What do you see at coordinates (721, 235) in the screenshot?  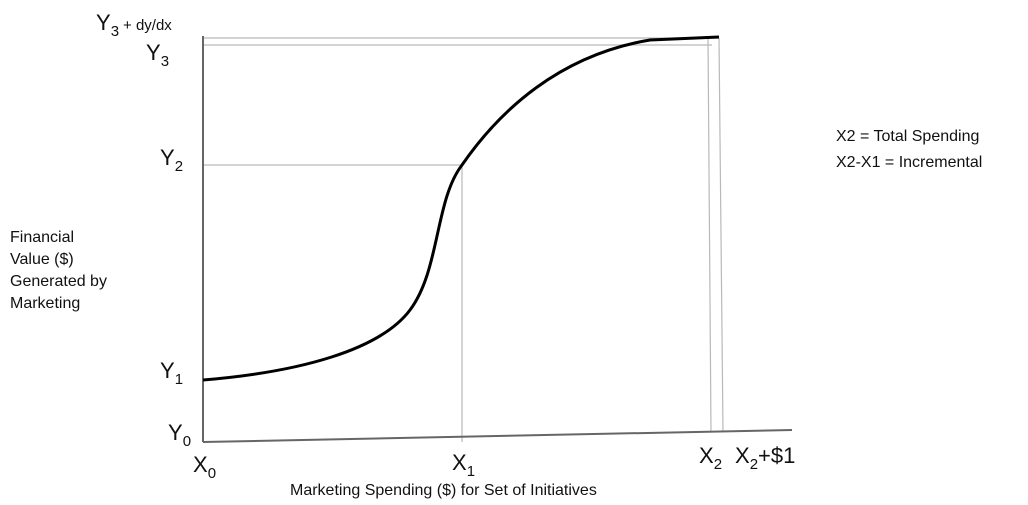 I see `guide-x2-plus` at bounding box center [721, 235].